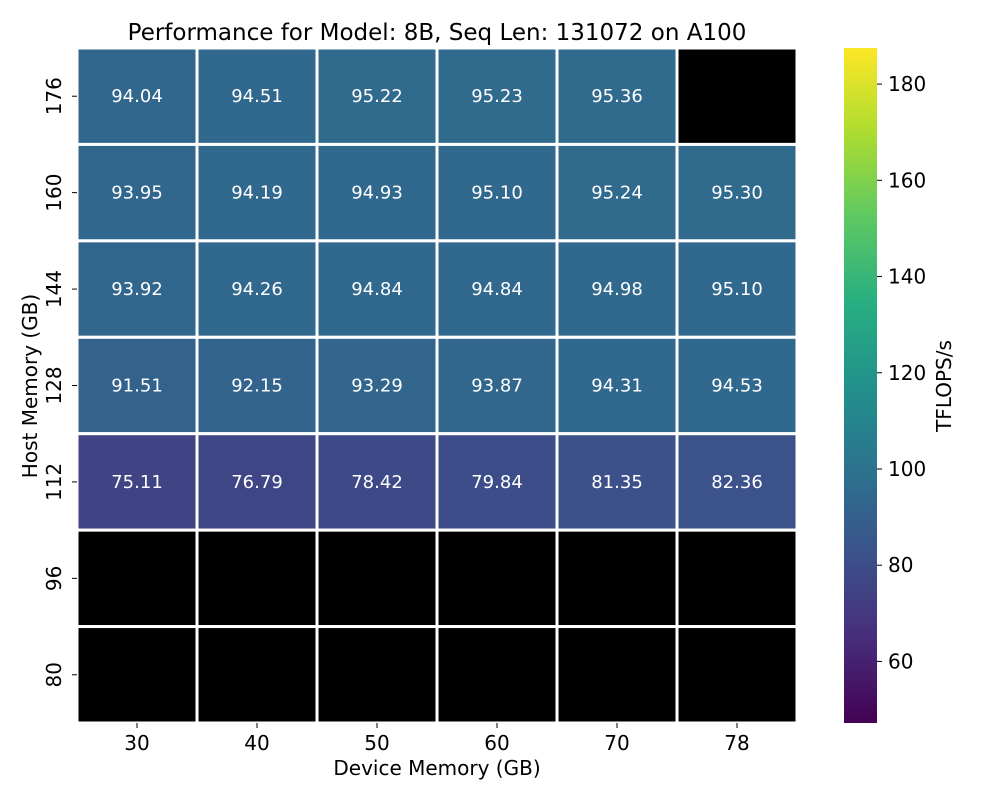  Describe the element at coordinates (257, 482) in the screenshot. I see `cell-value-label: 76.79` at that location.